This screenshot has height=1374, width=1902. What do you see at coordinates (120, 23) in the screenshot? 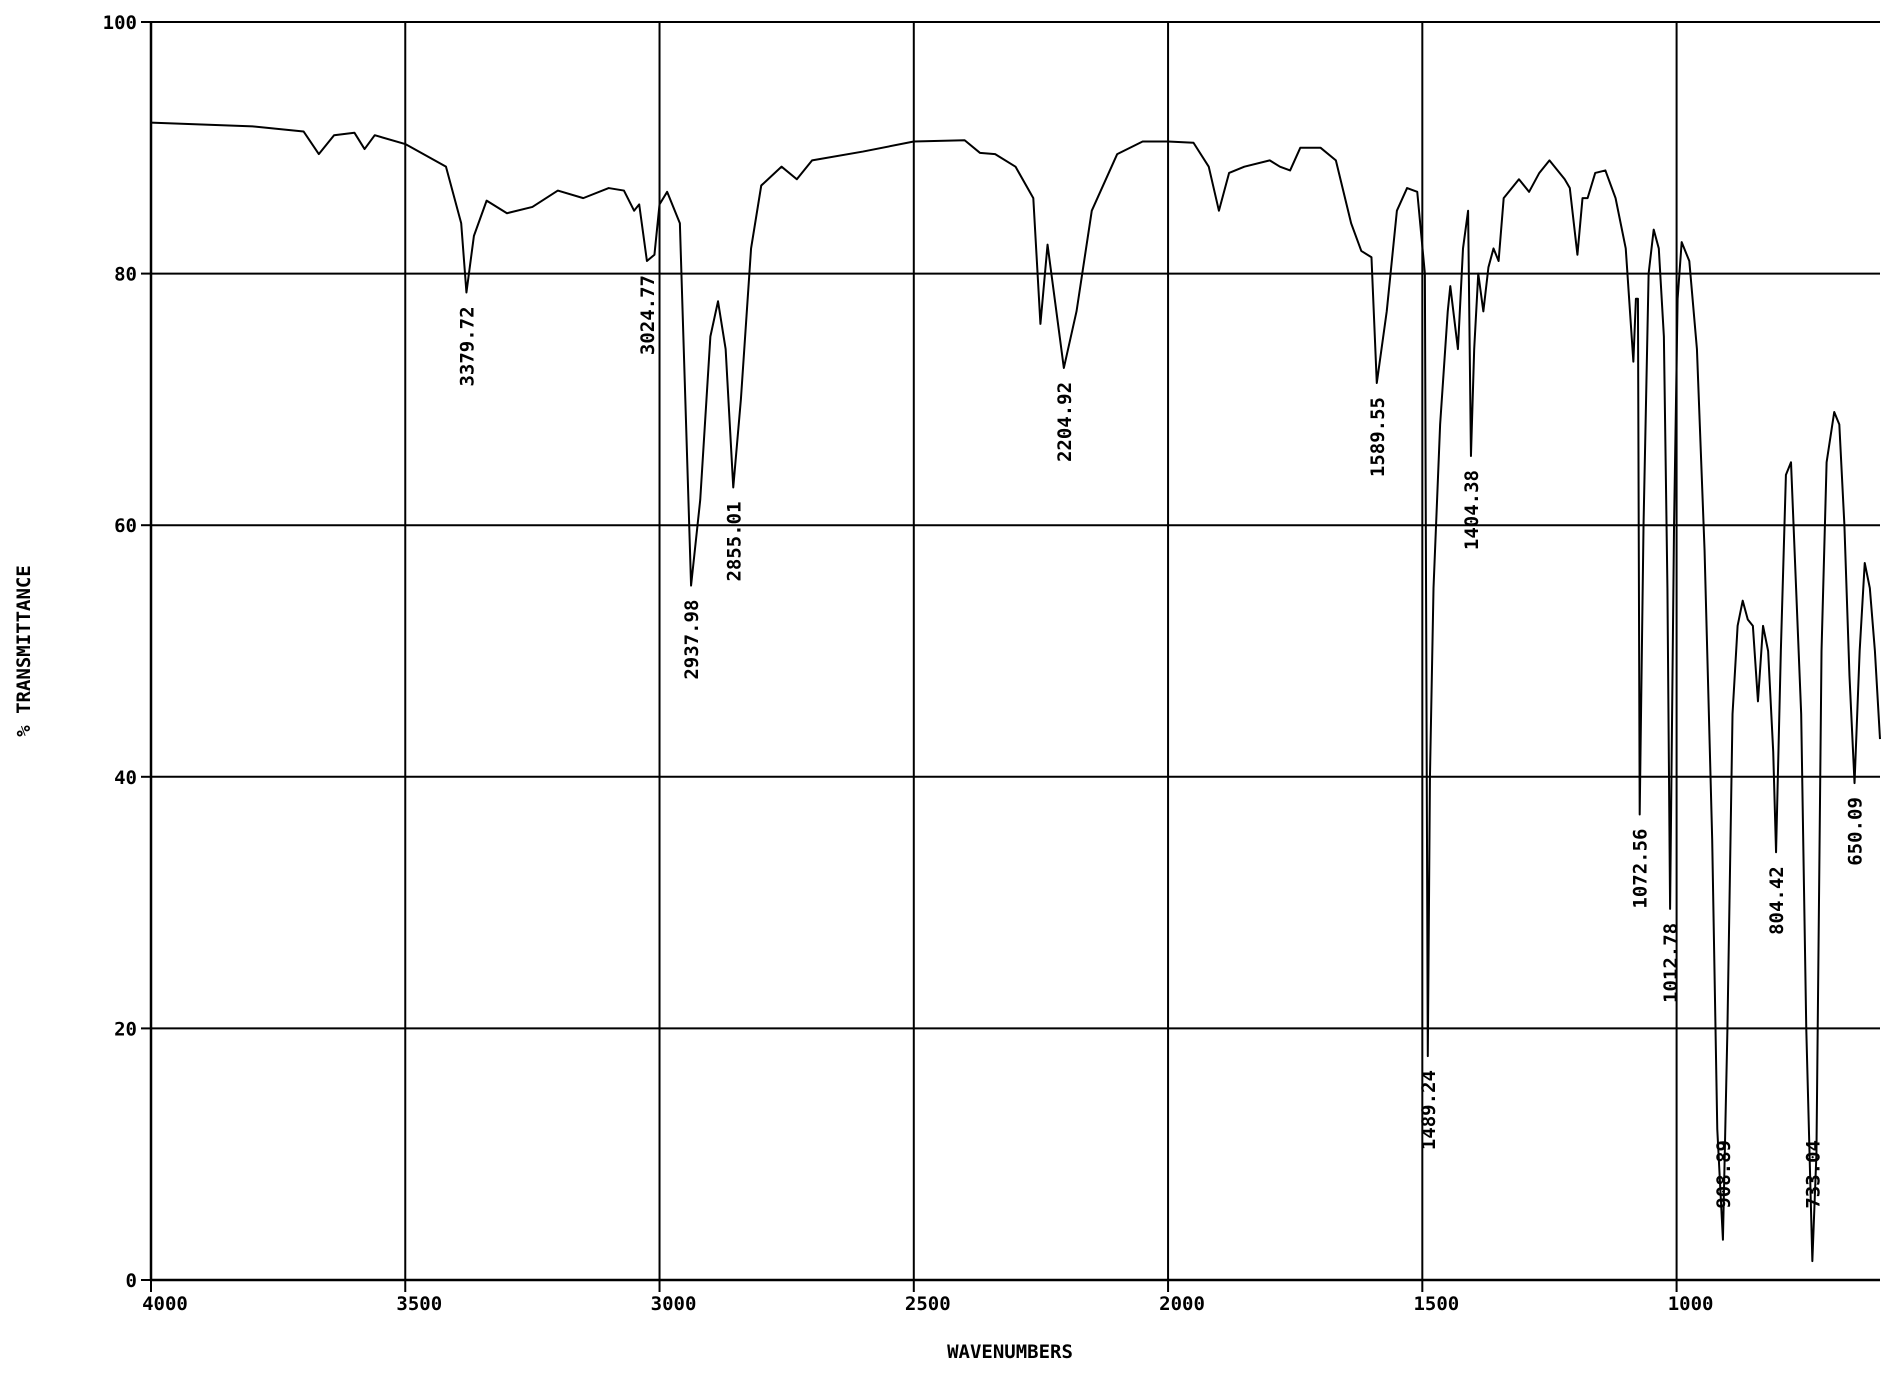
I see `y-tick-label: 100` at bounding box center [120, 23].